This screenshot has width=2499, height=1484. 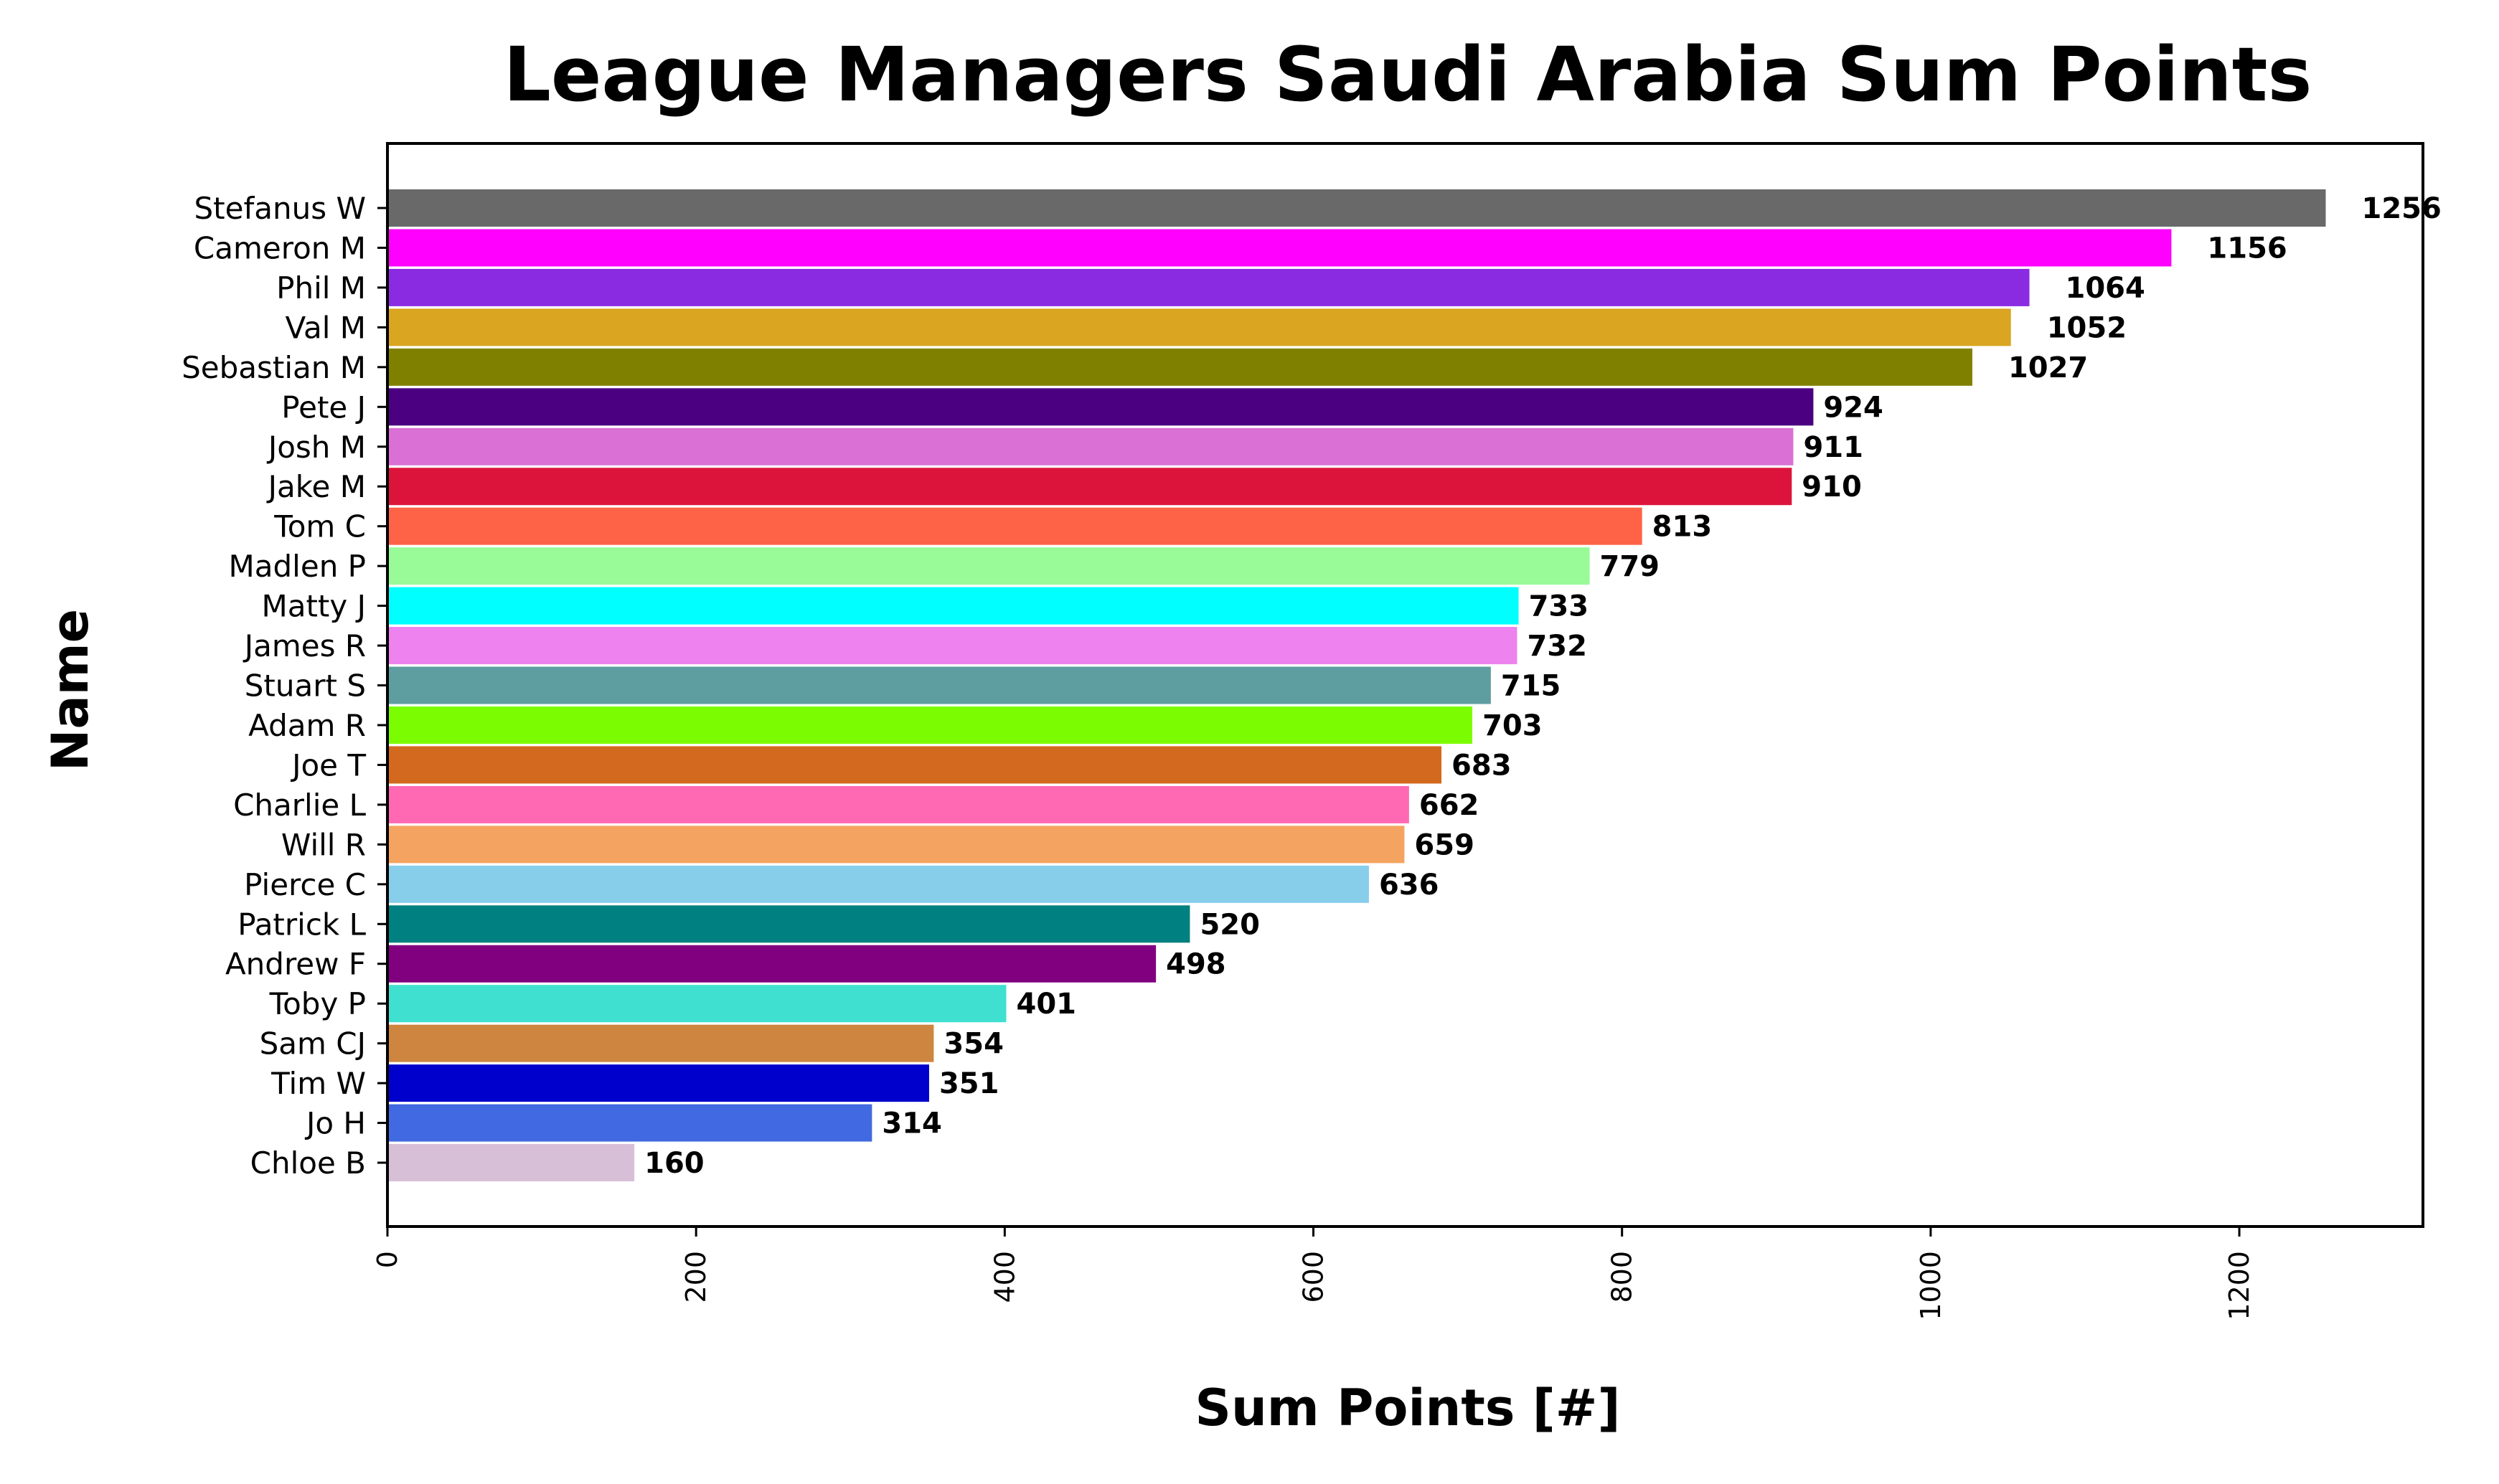 What do you see at coordinates (305, 686) in the screenshot?
I see `y-tick-label: Stuart S` at bounding box center [305, 686].